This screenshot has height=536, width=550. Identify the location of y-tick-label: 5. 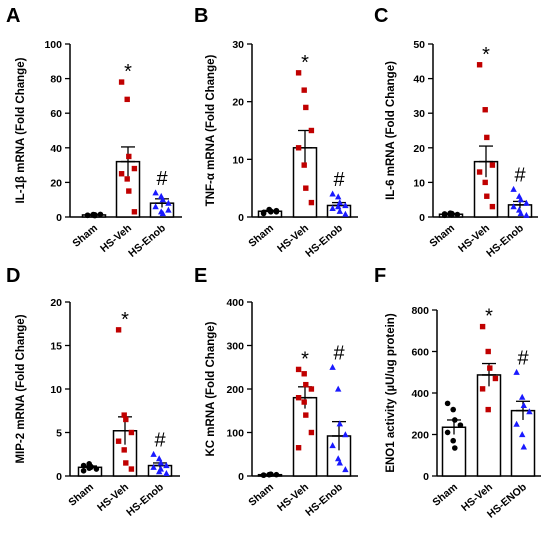
(59, 434).